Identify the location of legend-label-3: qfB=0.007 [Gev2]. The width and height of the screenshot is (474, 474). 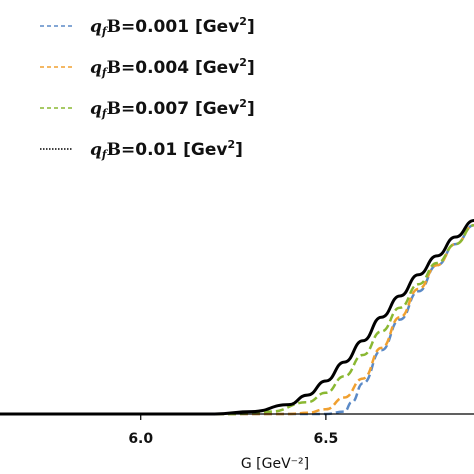
(172, 108).